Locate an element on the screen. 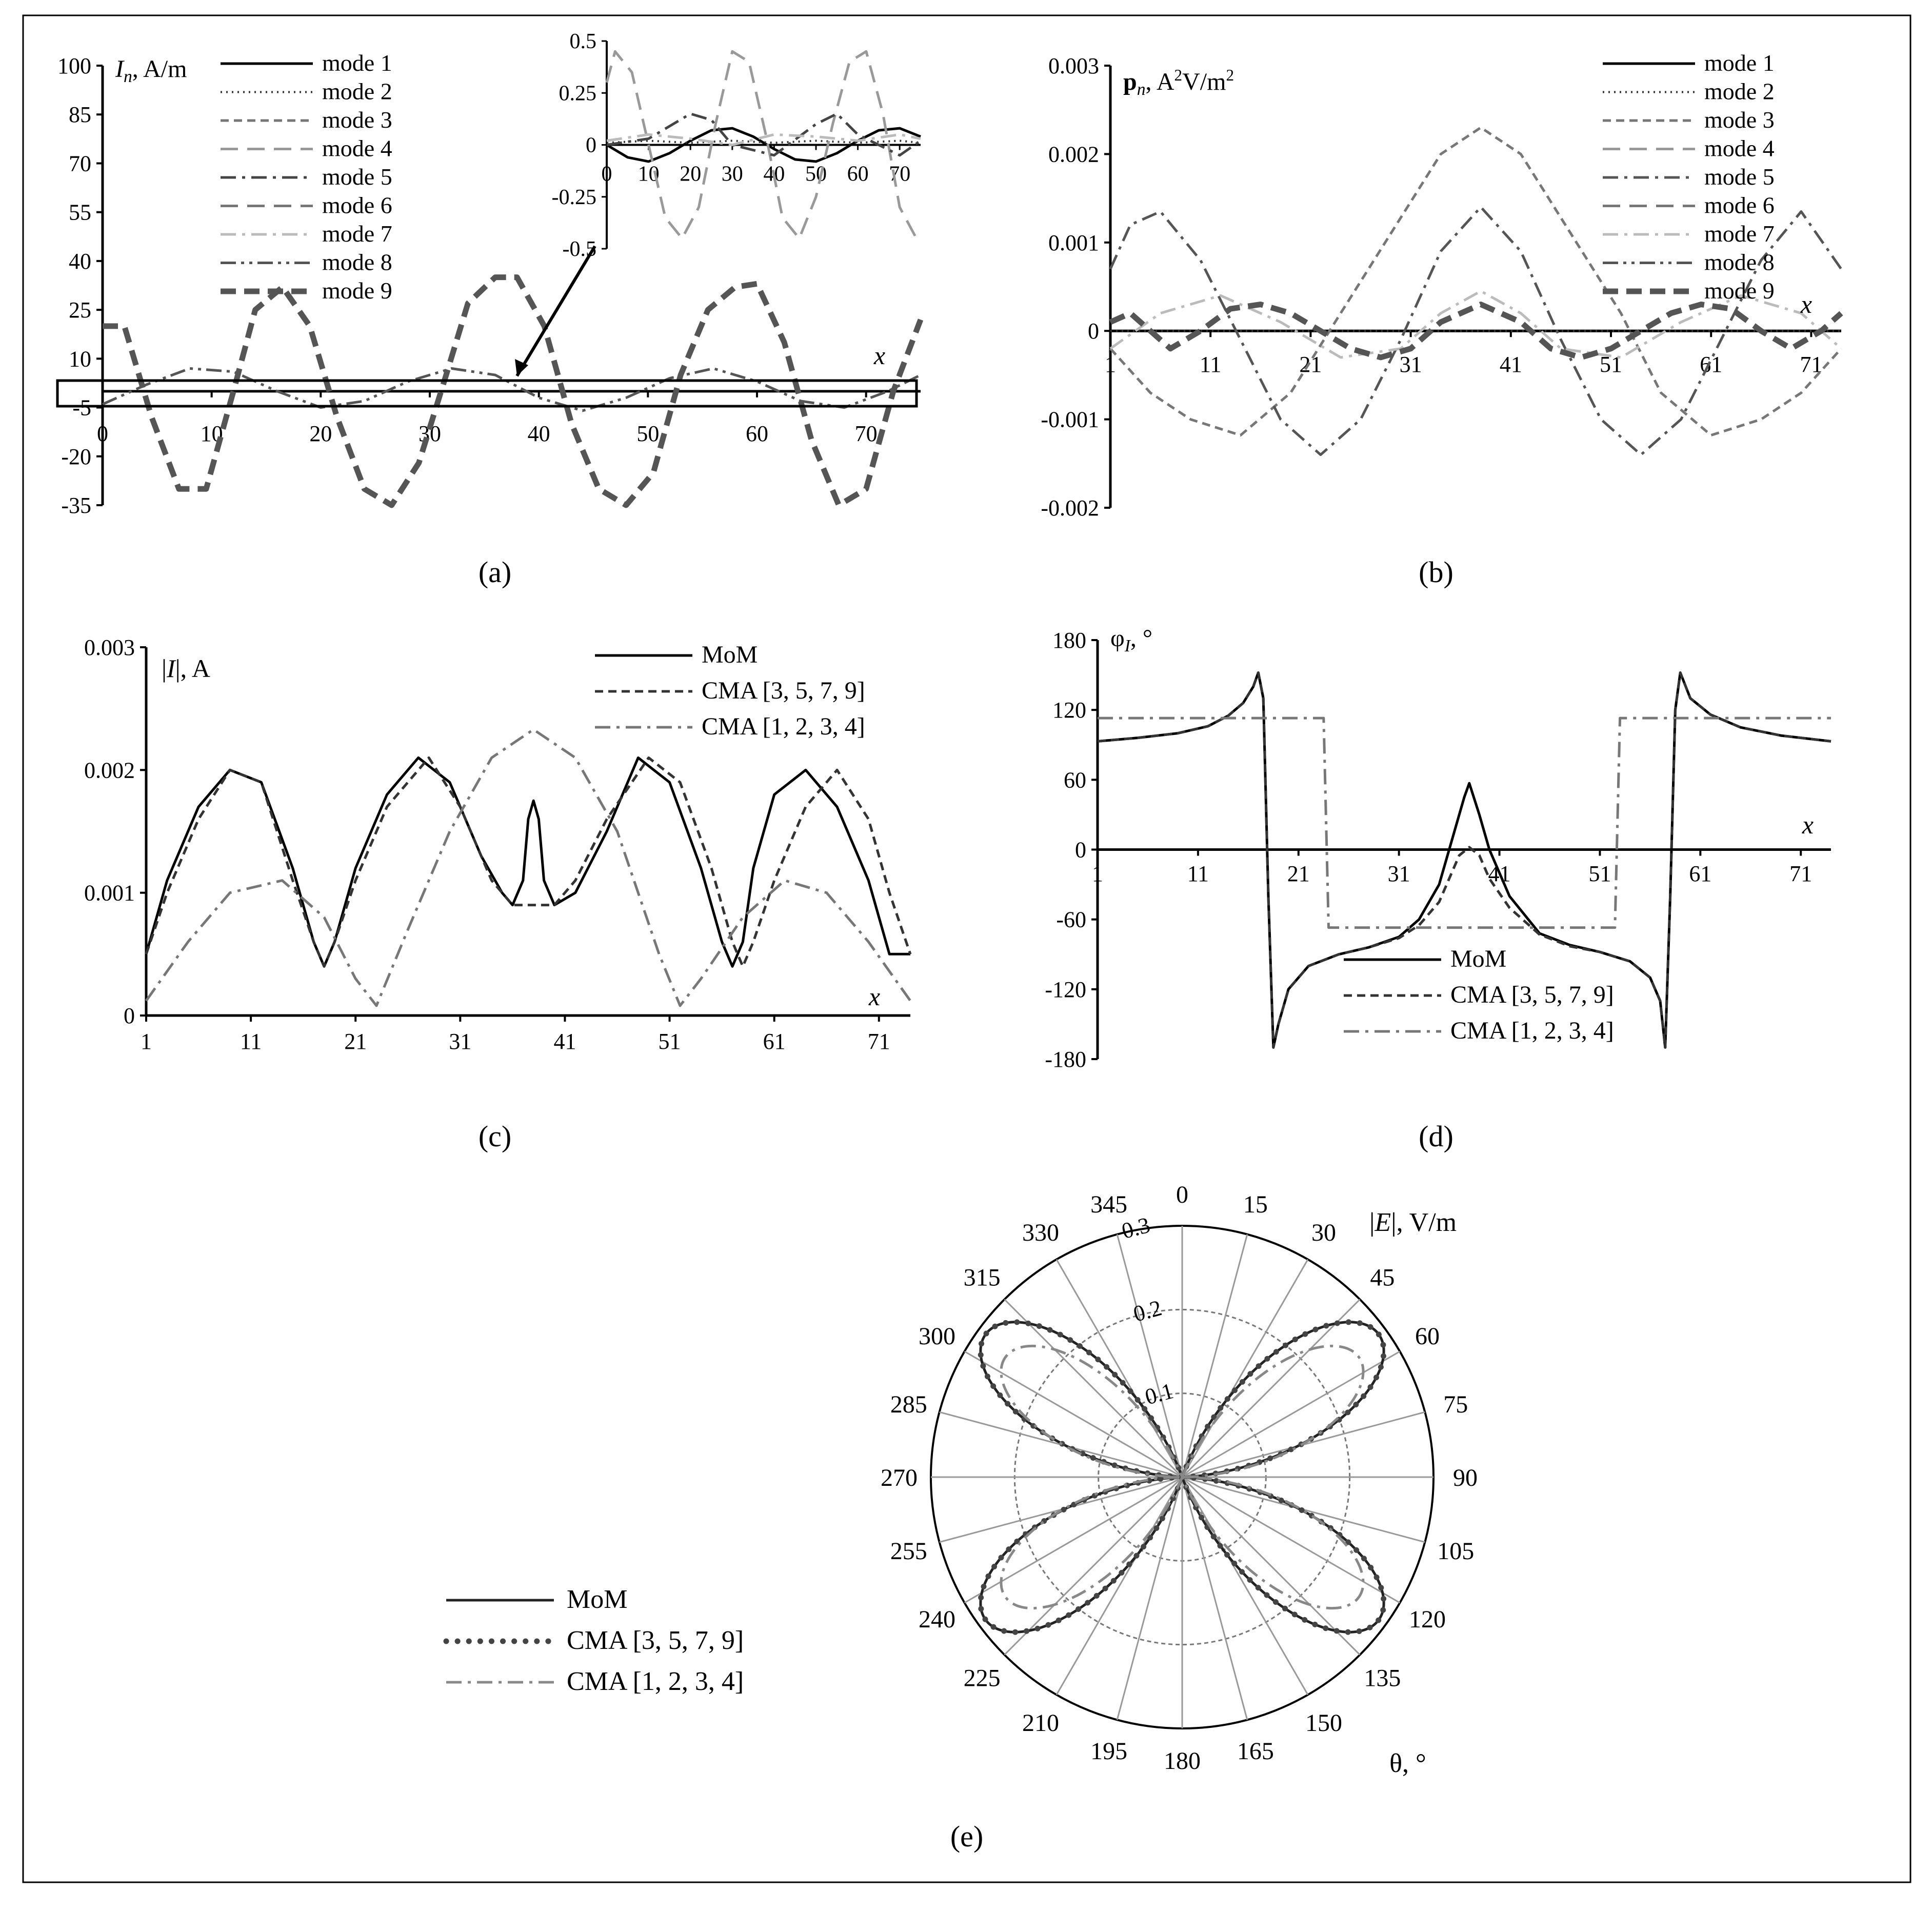  panel-label-d: (d) is located at coordinates (1436, 1136).